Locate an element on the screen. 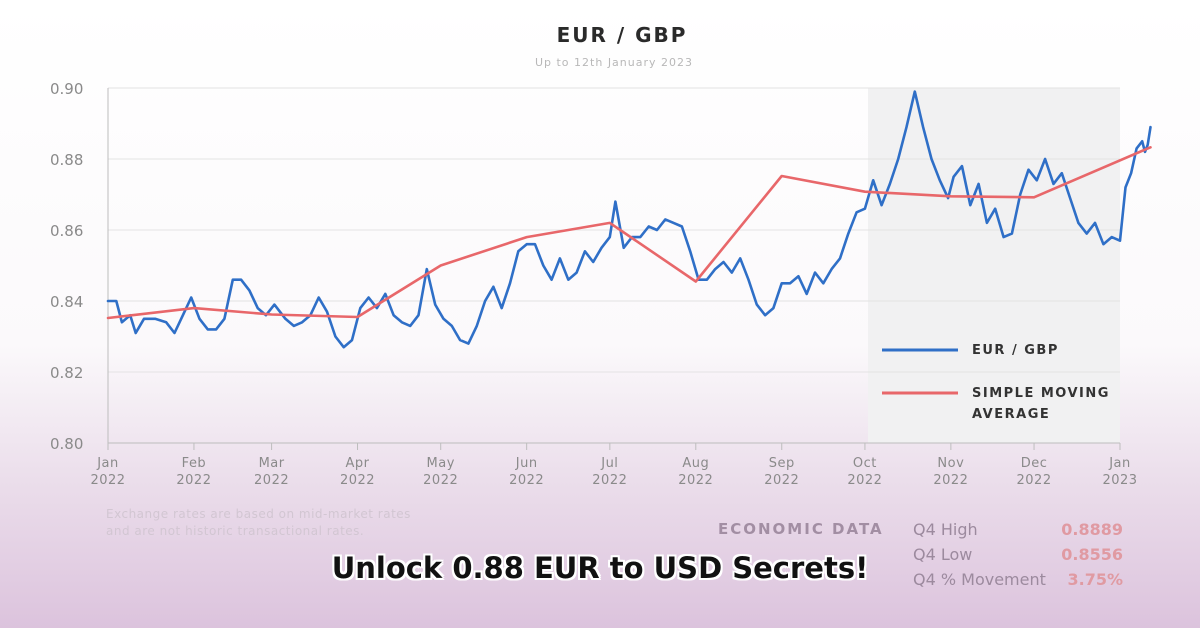  economic-label: Q4 % Movement is located at coordinates (979, 579).